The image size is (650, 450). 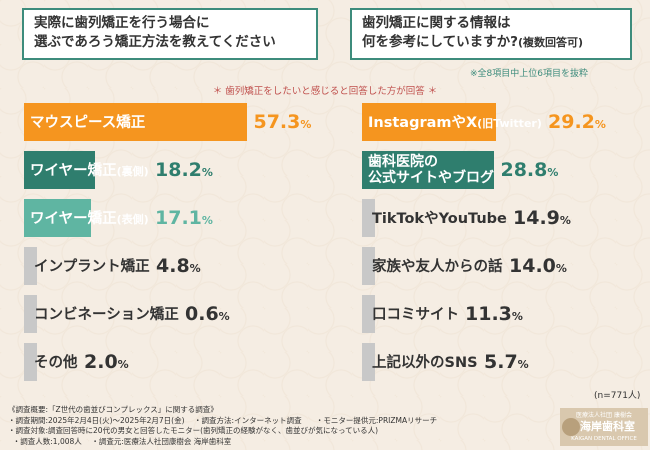 What do you see at coordinates (561, 268) in the screenshot?
I see `right-value-3-unit: %` at bounding box center [561, 268].